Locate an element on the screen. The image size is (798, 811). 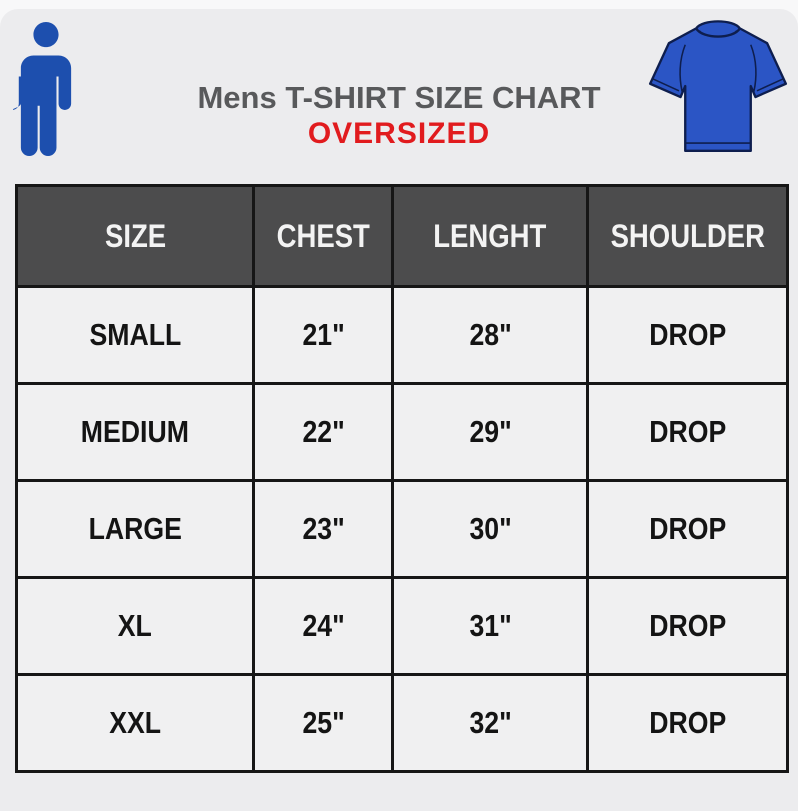
cell-value: 22" is located at coordinates (323, 431).